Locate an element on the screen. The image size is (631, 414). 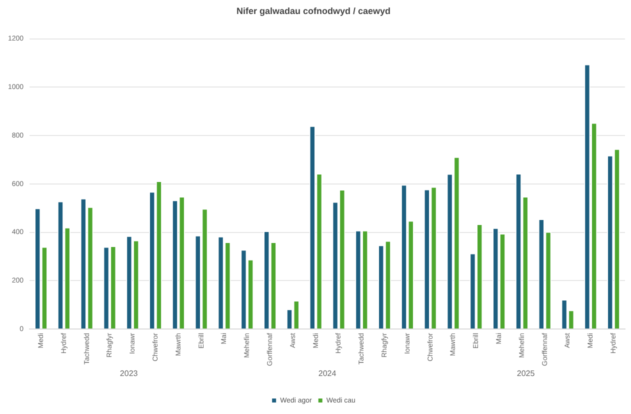
text: 2023 is located at coordinates (129, 373).